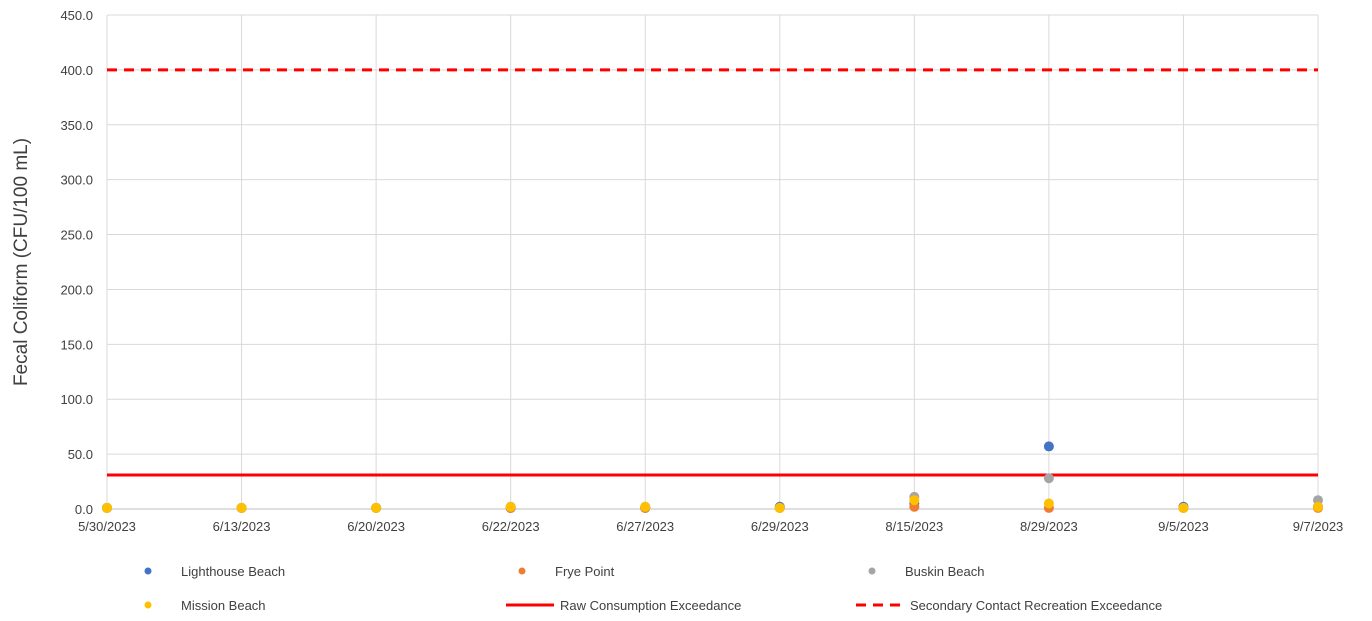 This screenshot has height=621, width=1372. Describe the element at coordinates (914, 526) in the screenshot. I see `x-tick-label: 8/15/2023` at that location.